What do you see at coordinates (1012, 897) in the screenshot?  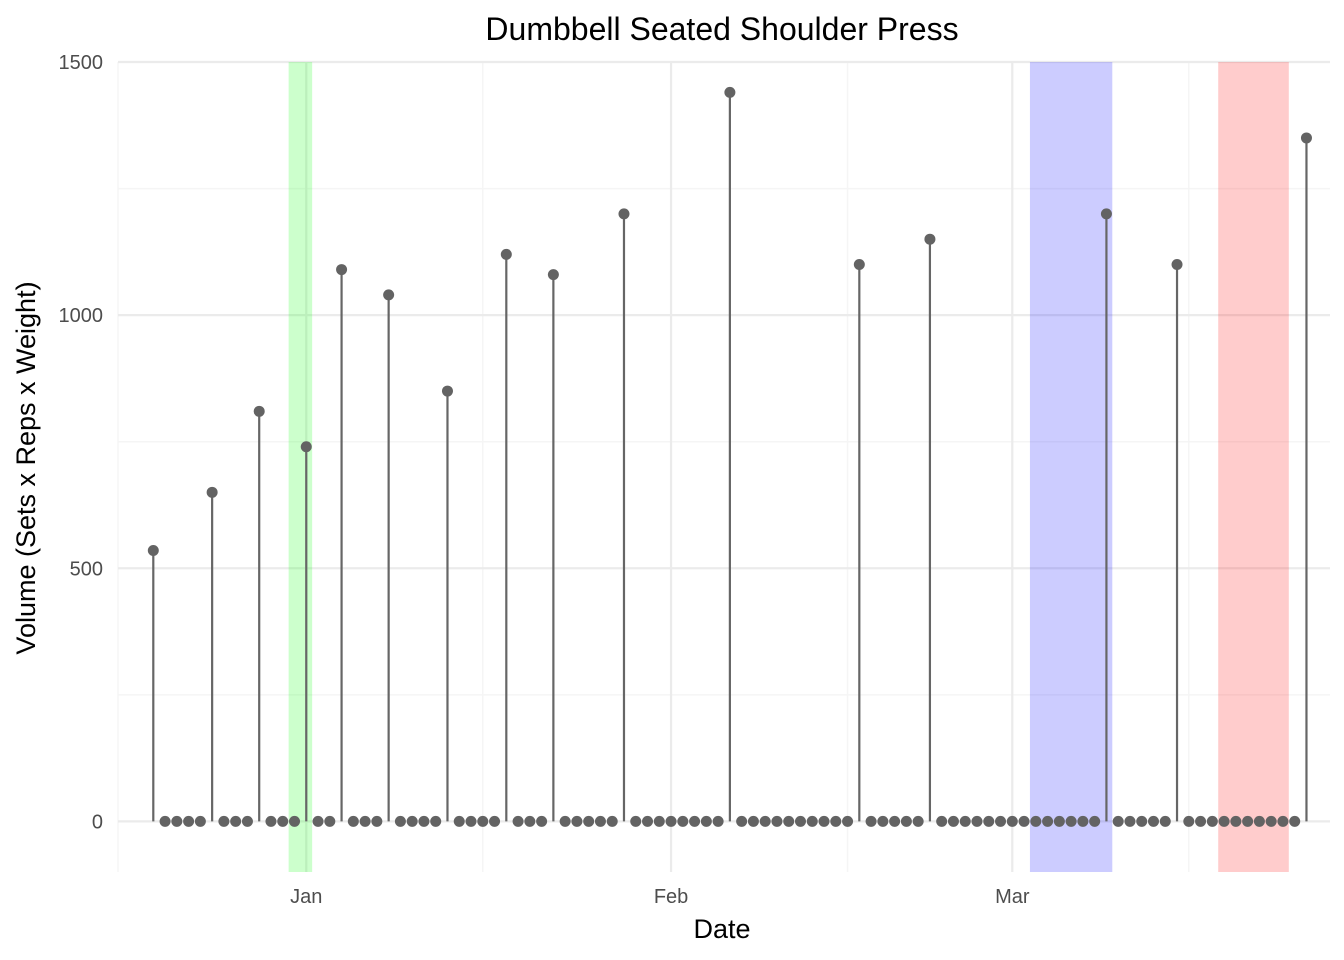 I see `x-tick-label: Mar` at bounding box center [1012, 897].